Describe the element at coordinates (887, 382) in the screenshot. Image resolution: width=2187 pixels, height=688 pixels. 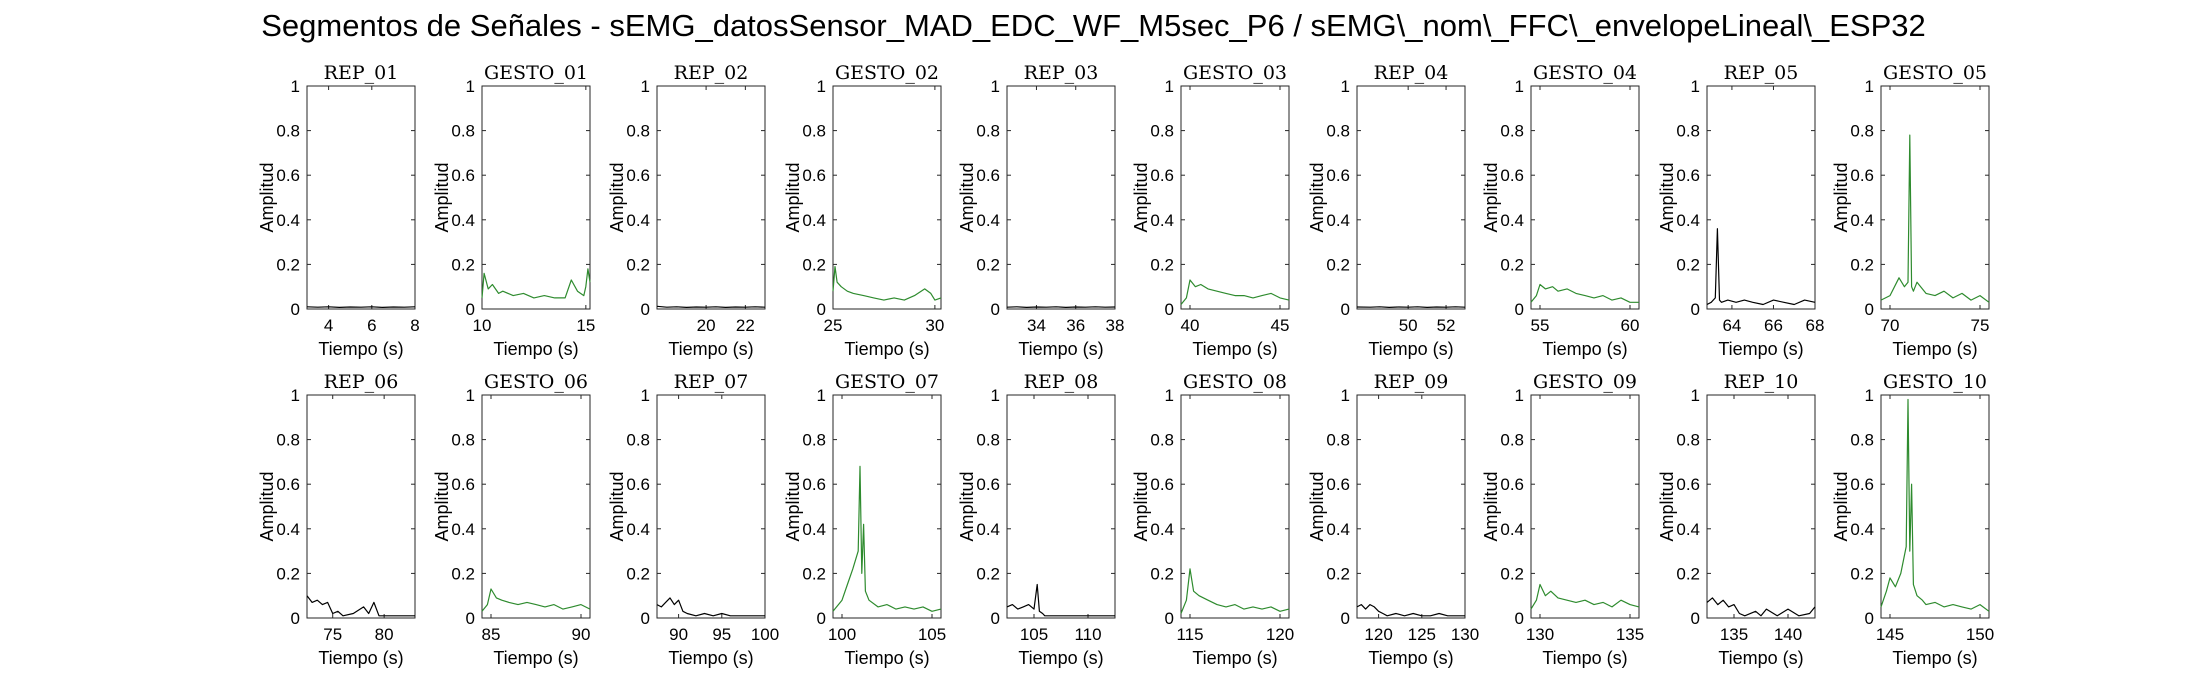
I see `subplot-title: GESTO_07` at that location.